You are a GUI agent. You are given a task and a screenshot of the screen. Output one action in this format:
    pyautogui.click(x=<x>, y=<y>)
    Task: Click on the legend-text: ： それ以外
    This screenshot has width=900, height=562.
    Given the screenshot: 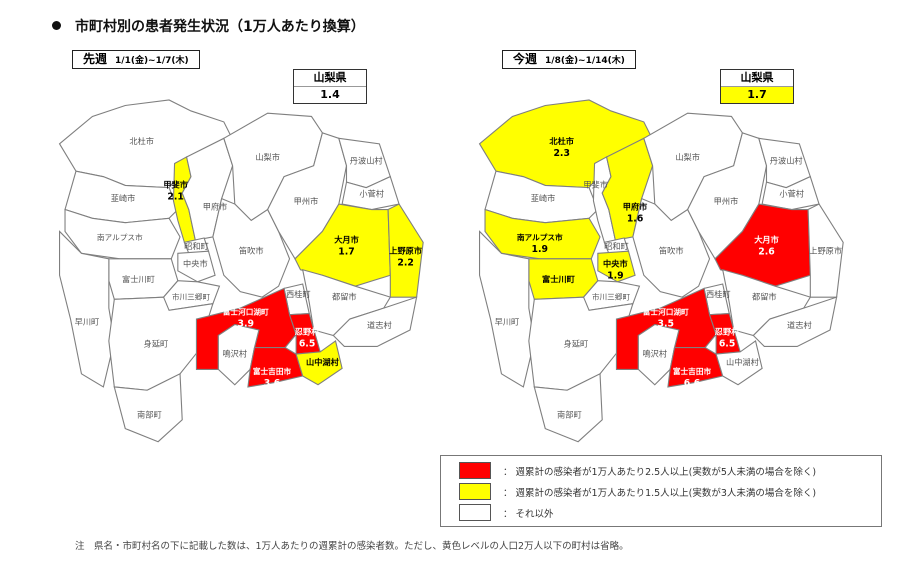 What is the action you would take?
    pyautogui.click(x=528, y=514)
    